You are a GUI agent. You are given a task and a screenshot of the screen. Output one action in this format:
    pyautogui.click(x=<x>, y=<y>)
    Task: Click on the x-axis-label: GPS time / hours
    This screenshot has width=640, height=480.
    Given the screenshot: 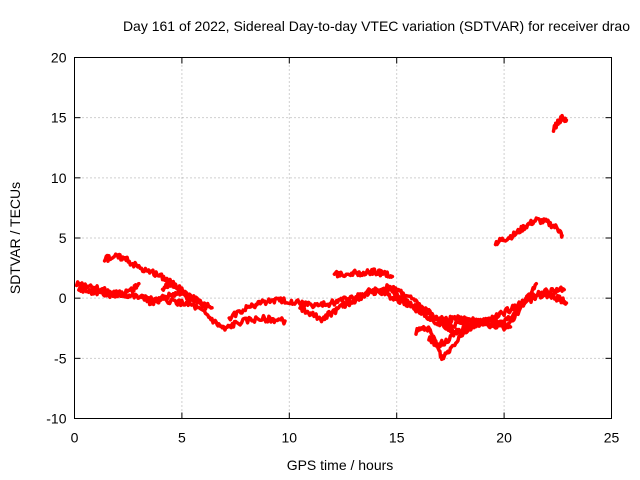 What is the action you would take?
    pyautogui.click(x=340, y=465)
    